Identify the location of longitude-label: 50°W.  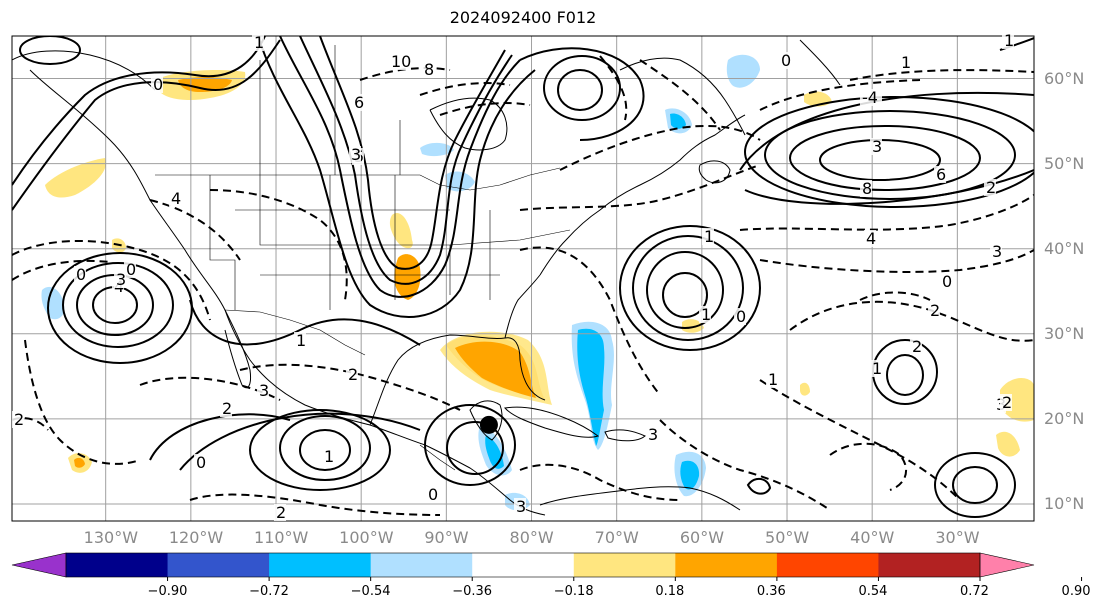
(787, 537).